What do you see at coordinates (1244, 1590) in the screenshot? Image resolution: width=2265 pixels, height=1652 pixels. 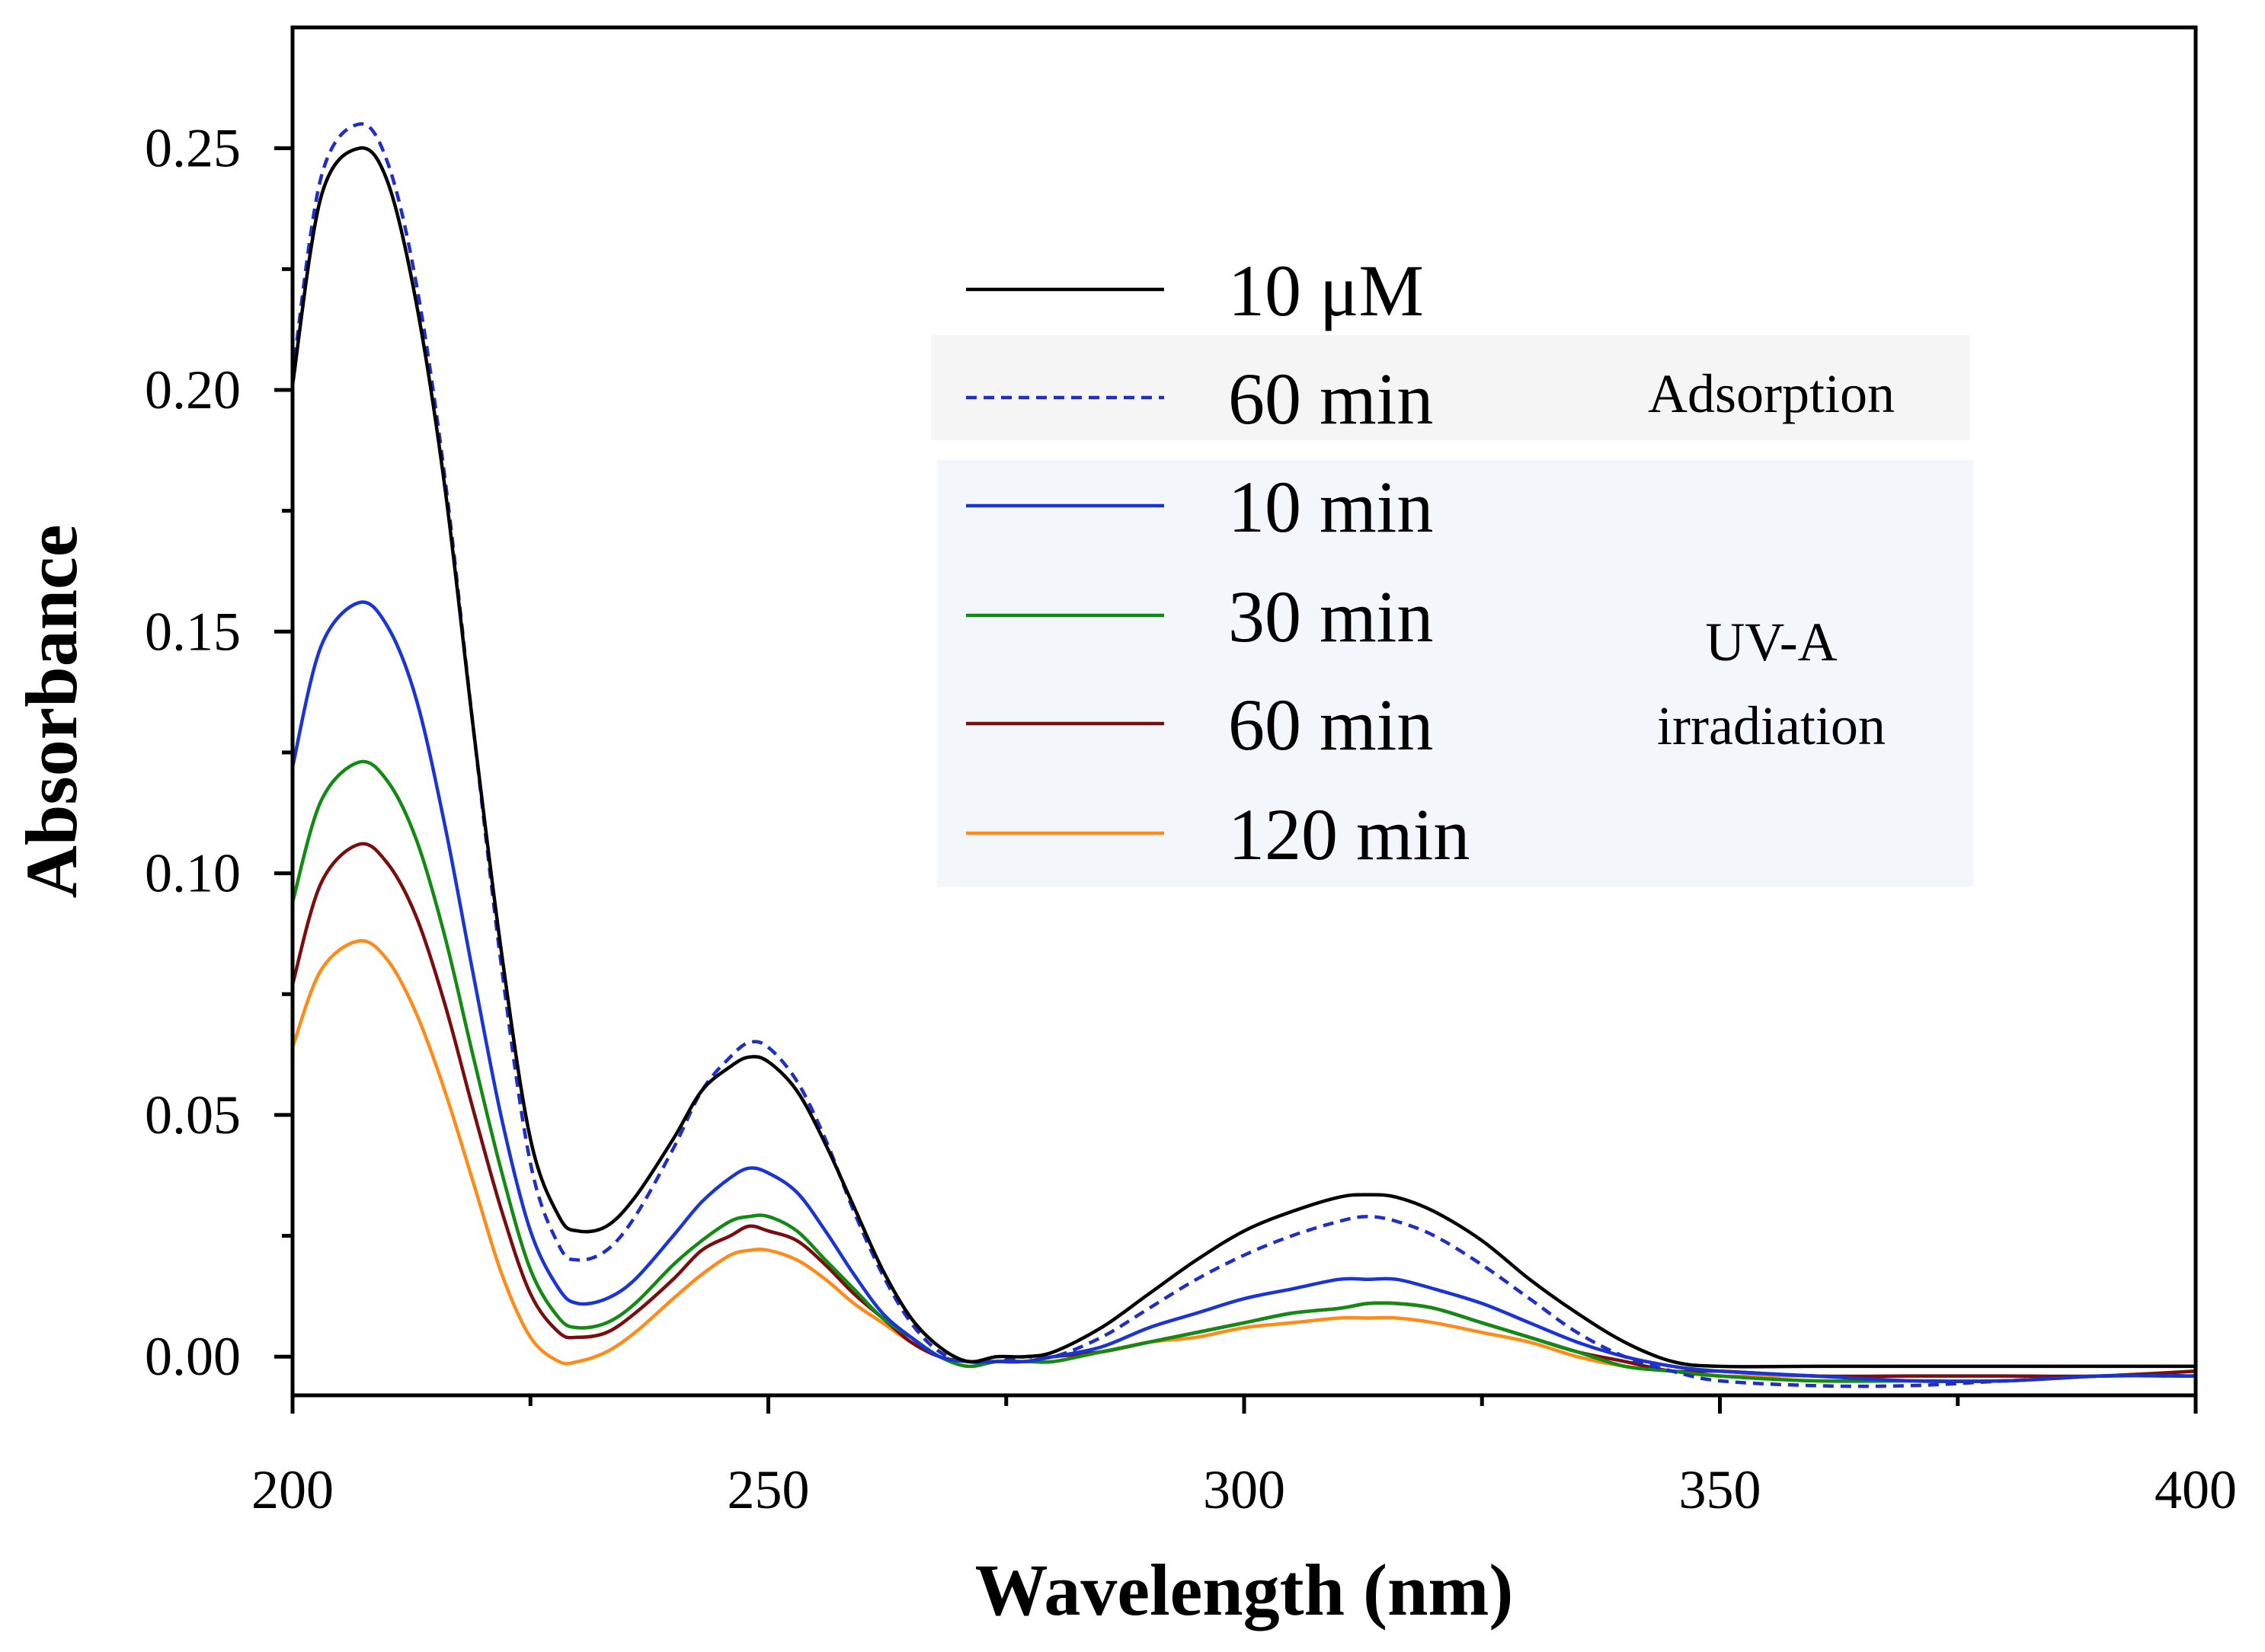 I see `x-axis-title: Wavelength (nm)` at bounding box center [1244, 1590].